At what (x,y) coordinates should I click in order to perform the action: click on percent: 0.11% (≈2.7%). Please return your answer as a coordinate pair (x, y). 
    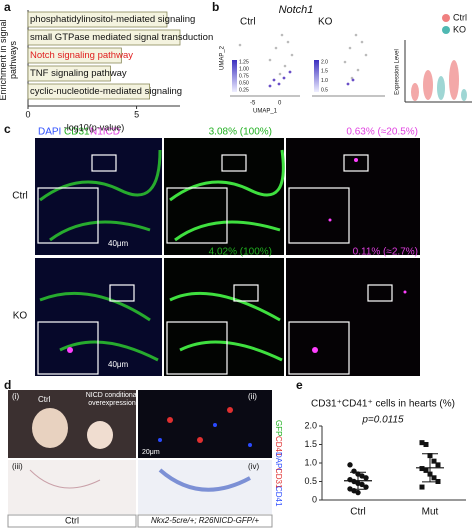
    Looking at the image, I should click on (385, 252).